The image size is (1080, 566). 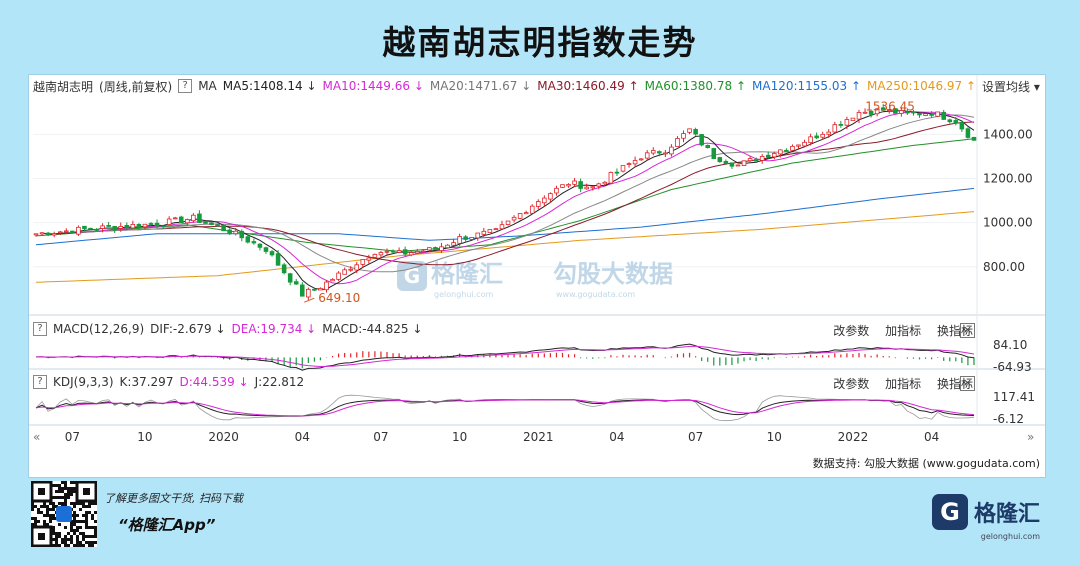 I want to click on macd-add-indicator: 加指标, so click(x=903, y=331).